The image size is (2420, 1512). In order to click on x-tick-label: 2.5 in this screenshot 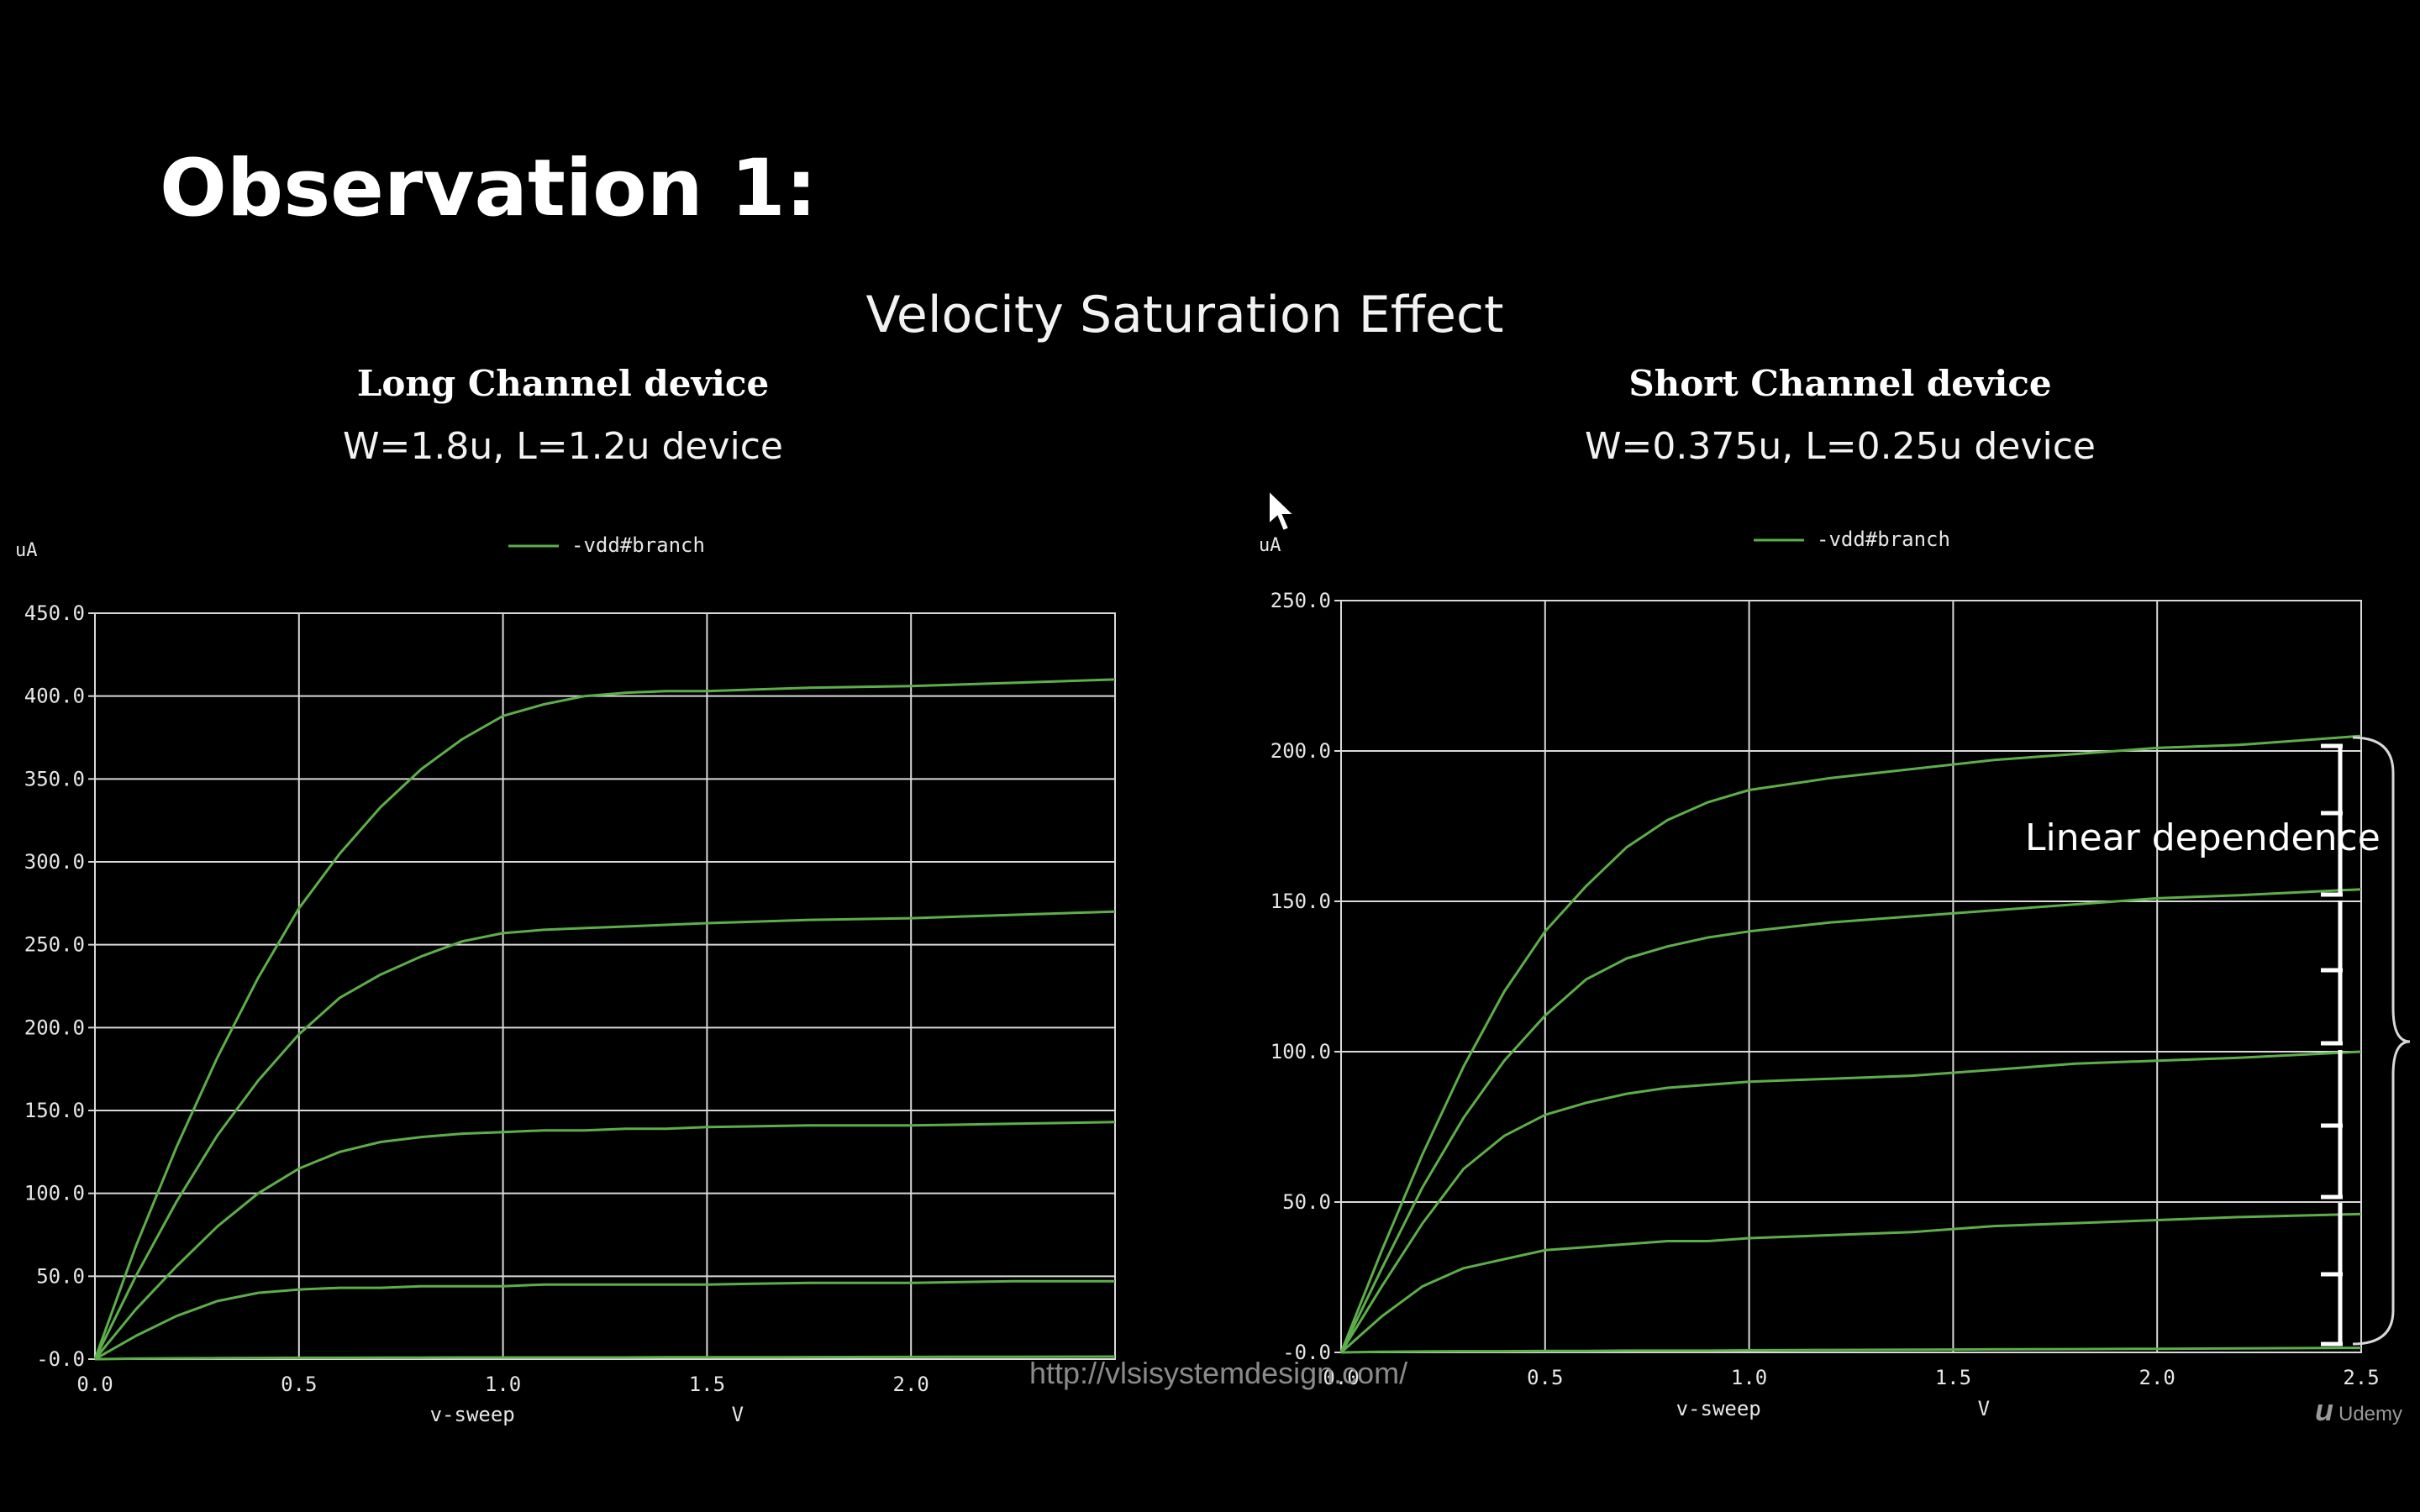, I will do `click(2361, 1377)`.